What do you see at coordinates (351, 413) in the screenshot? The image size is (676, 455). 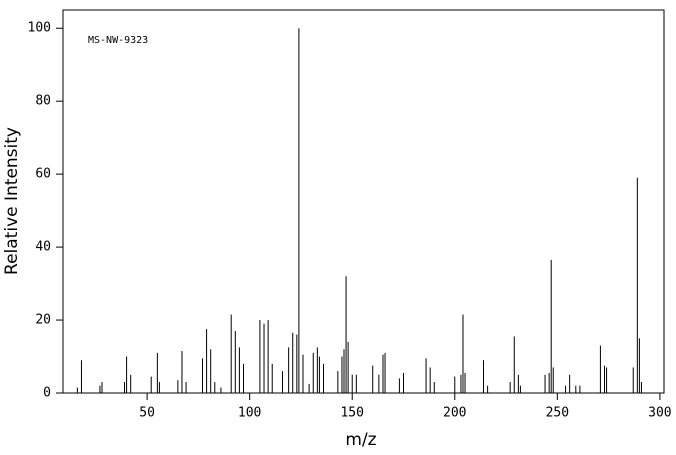 I see `x-tick-label: 150` at bounding box center [351, 413].